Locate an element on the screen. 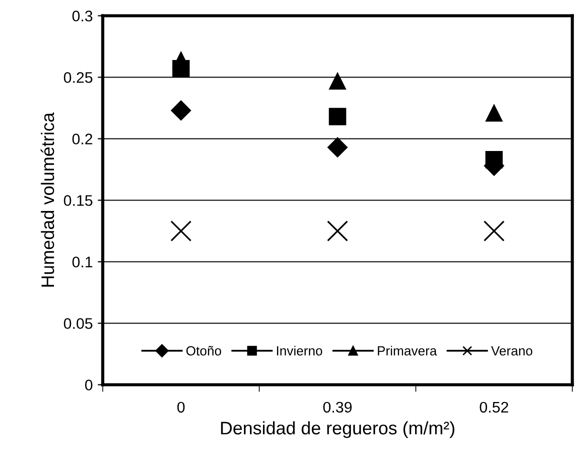  legend-label: Otoño is located at coordinates (204, 351).